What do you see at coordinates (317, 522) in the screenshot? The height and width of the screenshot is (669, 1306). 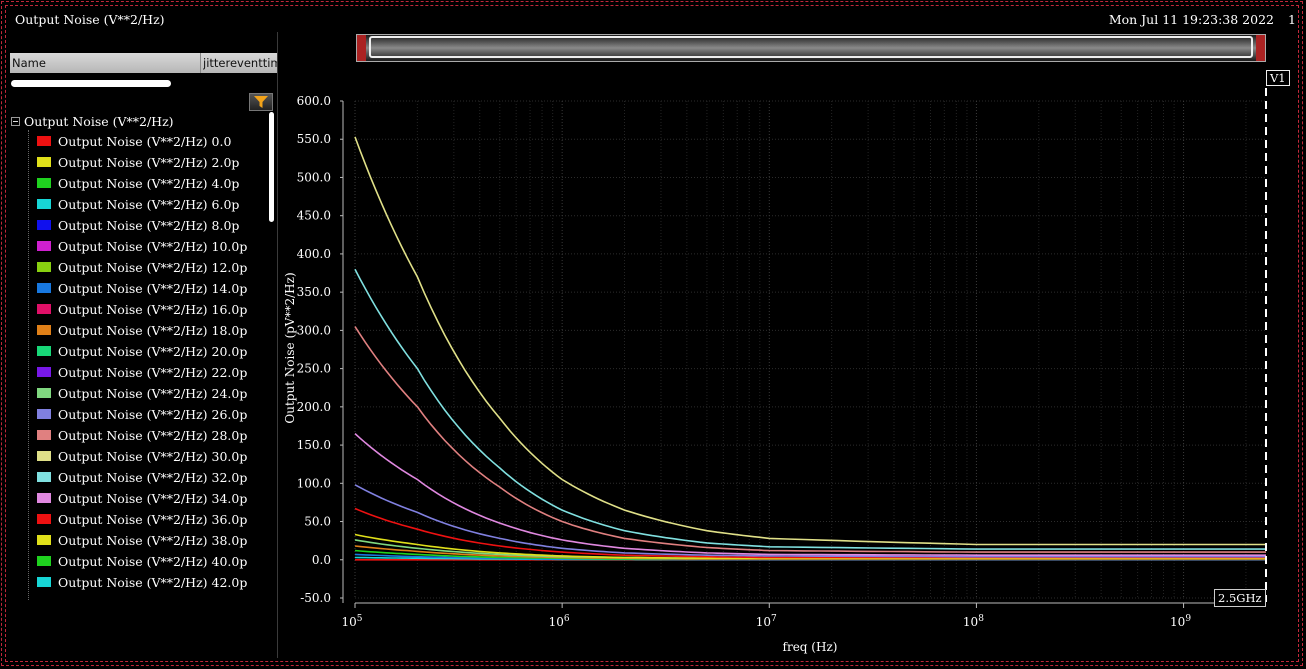 I see `y-tick-label: 50.0` at bounding box center [317, 522].